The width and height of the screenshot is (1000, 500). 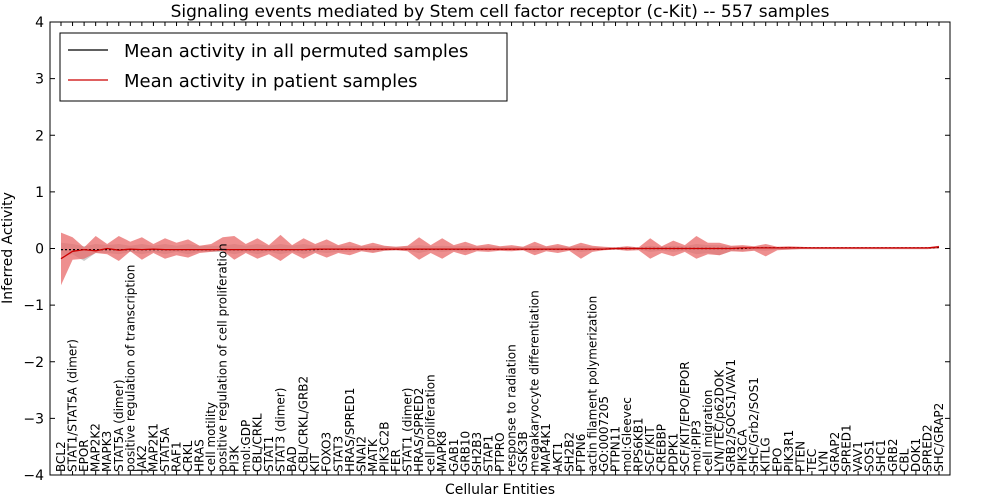 I want to click on x-tick-label: positive regulation of transcription, so click(x=130, y=368).